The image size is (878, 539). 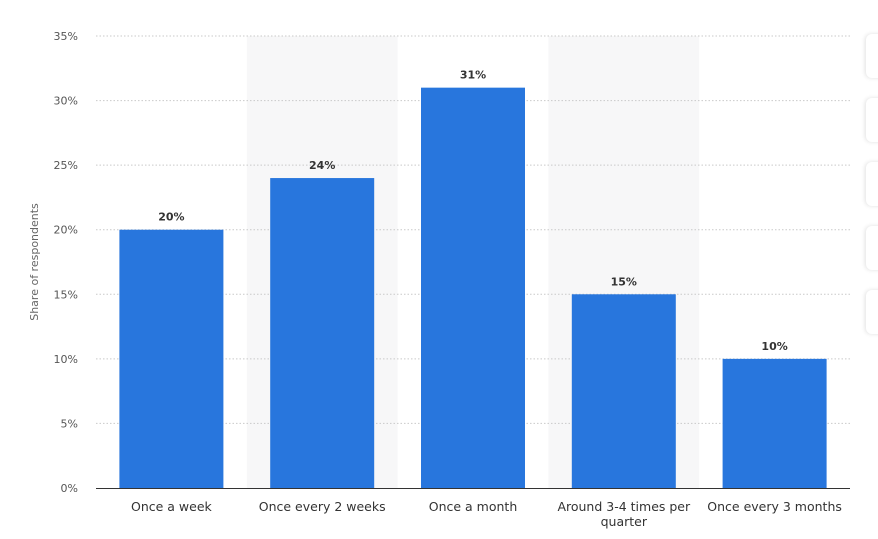 I want to click on data-label: 31%, so click(x=473, y=75).